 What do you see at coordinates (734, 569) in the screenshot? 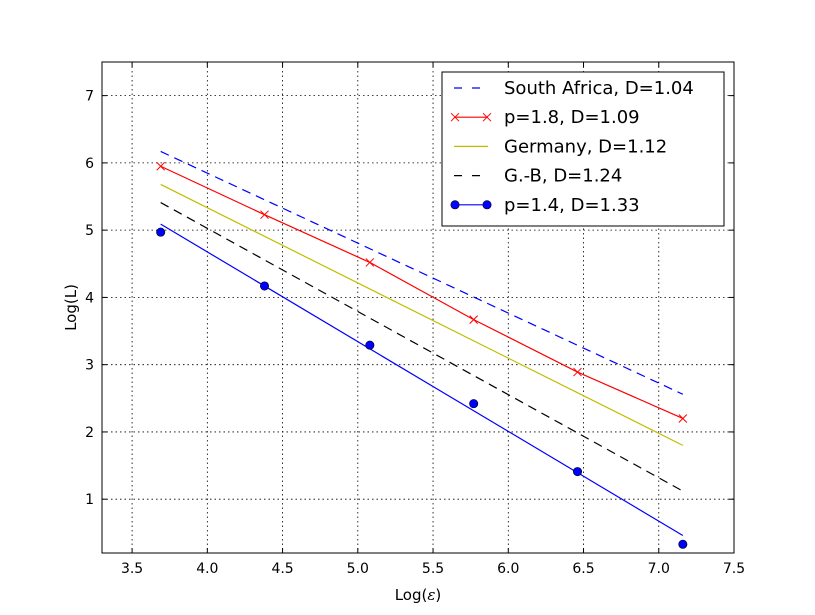
I see `x-tick-label: 7.5` at bounding box center [734, 569].